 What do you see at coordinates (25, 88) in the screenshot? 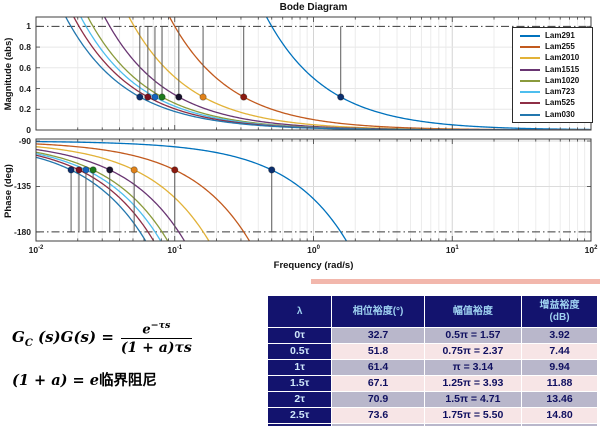
I see `y-tick-label: 0.4` at bounding box center [25, 88].